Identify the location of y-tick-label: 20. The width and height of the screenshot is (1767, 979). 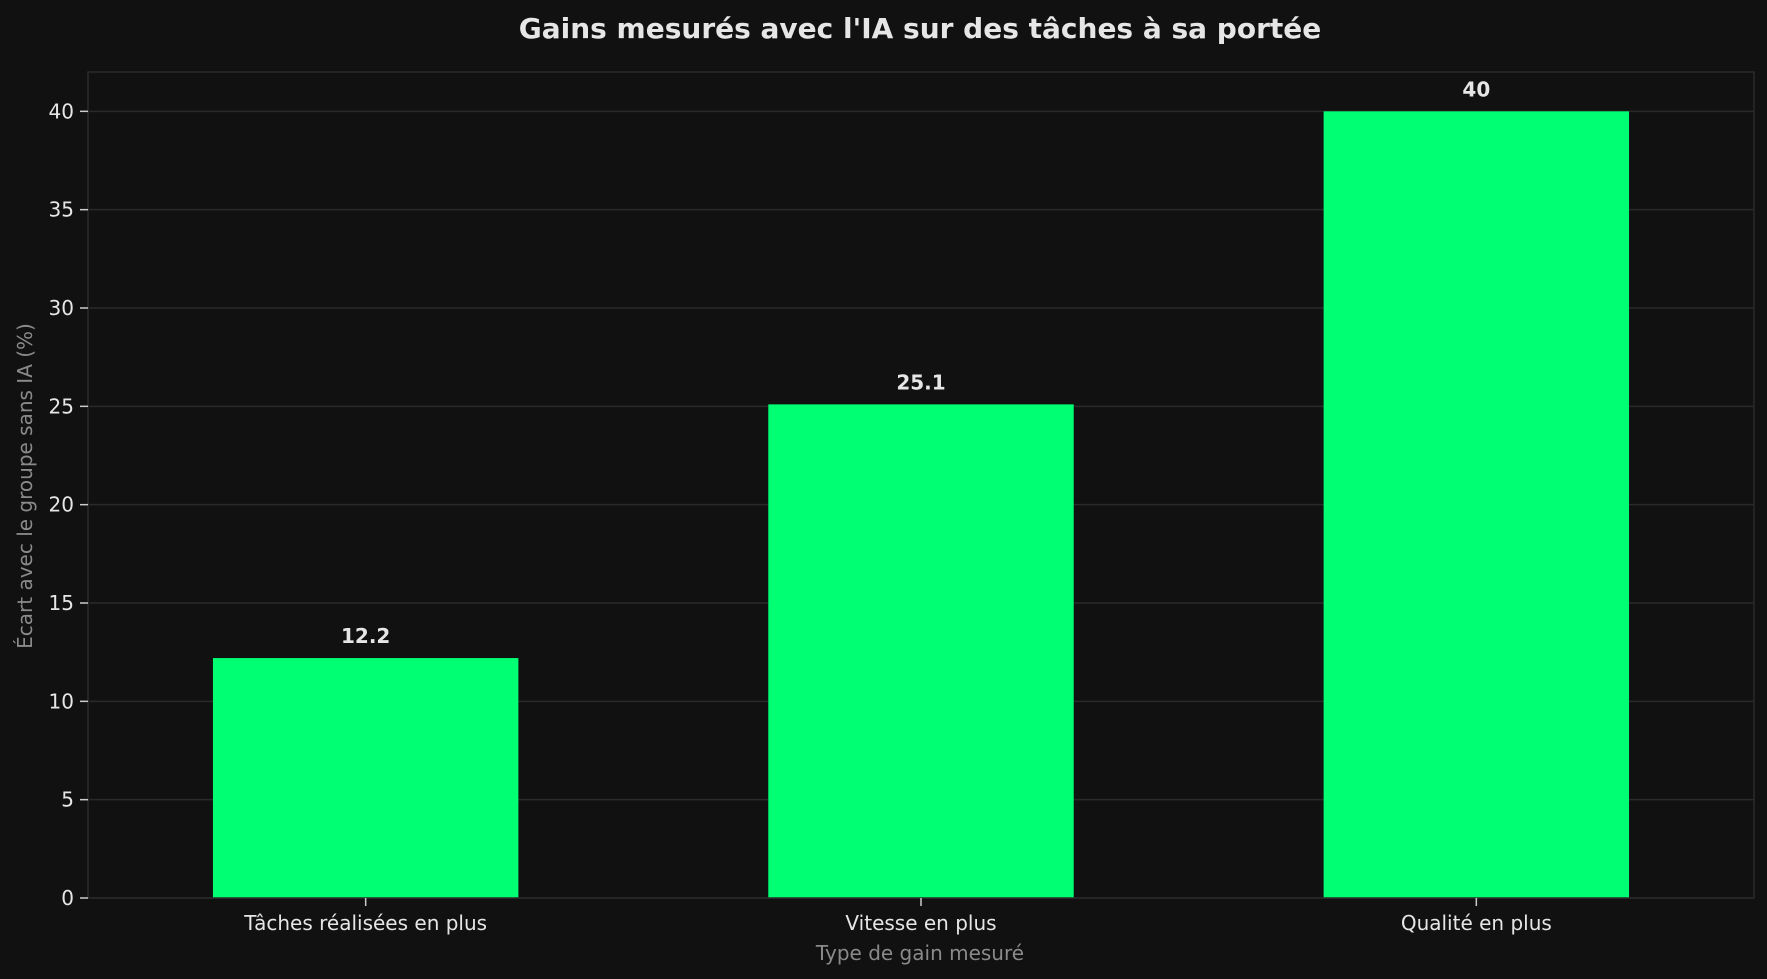
(61, 505).